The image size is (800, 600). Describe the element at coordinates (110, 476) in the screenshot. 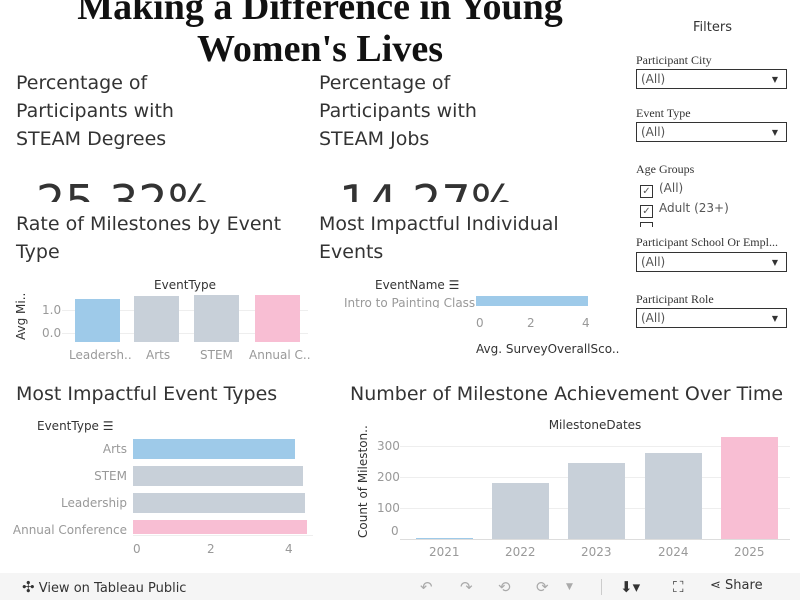

I see `category-label: STEM` at that location.